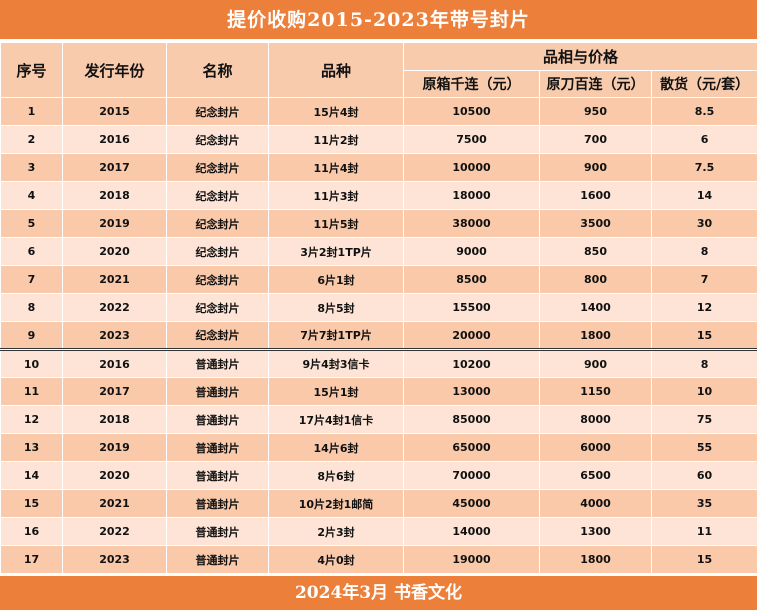  What do you see at coordinates (595, 531) in the screenshot?
I see `cell-knife-price: 1300` at bounding box center [595, 531].